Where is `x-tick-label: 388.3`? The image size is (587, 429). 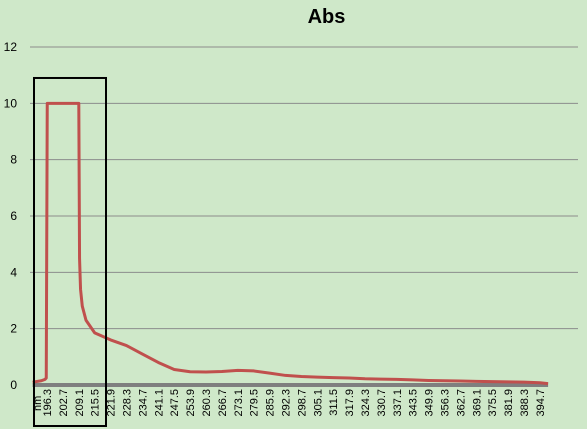 x-tick-label: 388.3 is located at coordinates (525, 403).